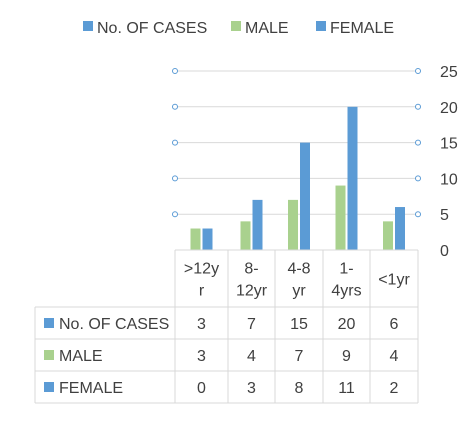  What do you see at coordinates (252, 291) in the screenshot?
I see `category-label-1-line-1: 12yr` at bounding box center [252, 291].